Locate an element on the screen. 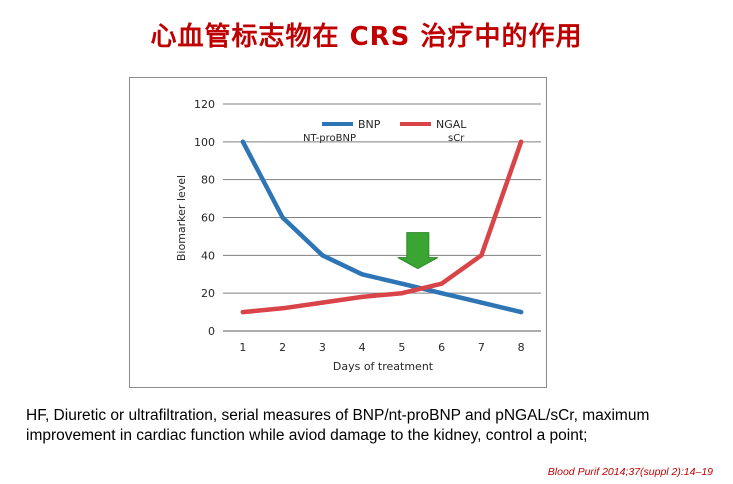 This screenshot has height=484, width=733. legend-label-bnp: BNP is located at coordinates (369, 124).